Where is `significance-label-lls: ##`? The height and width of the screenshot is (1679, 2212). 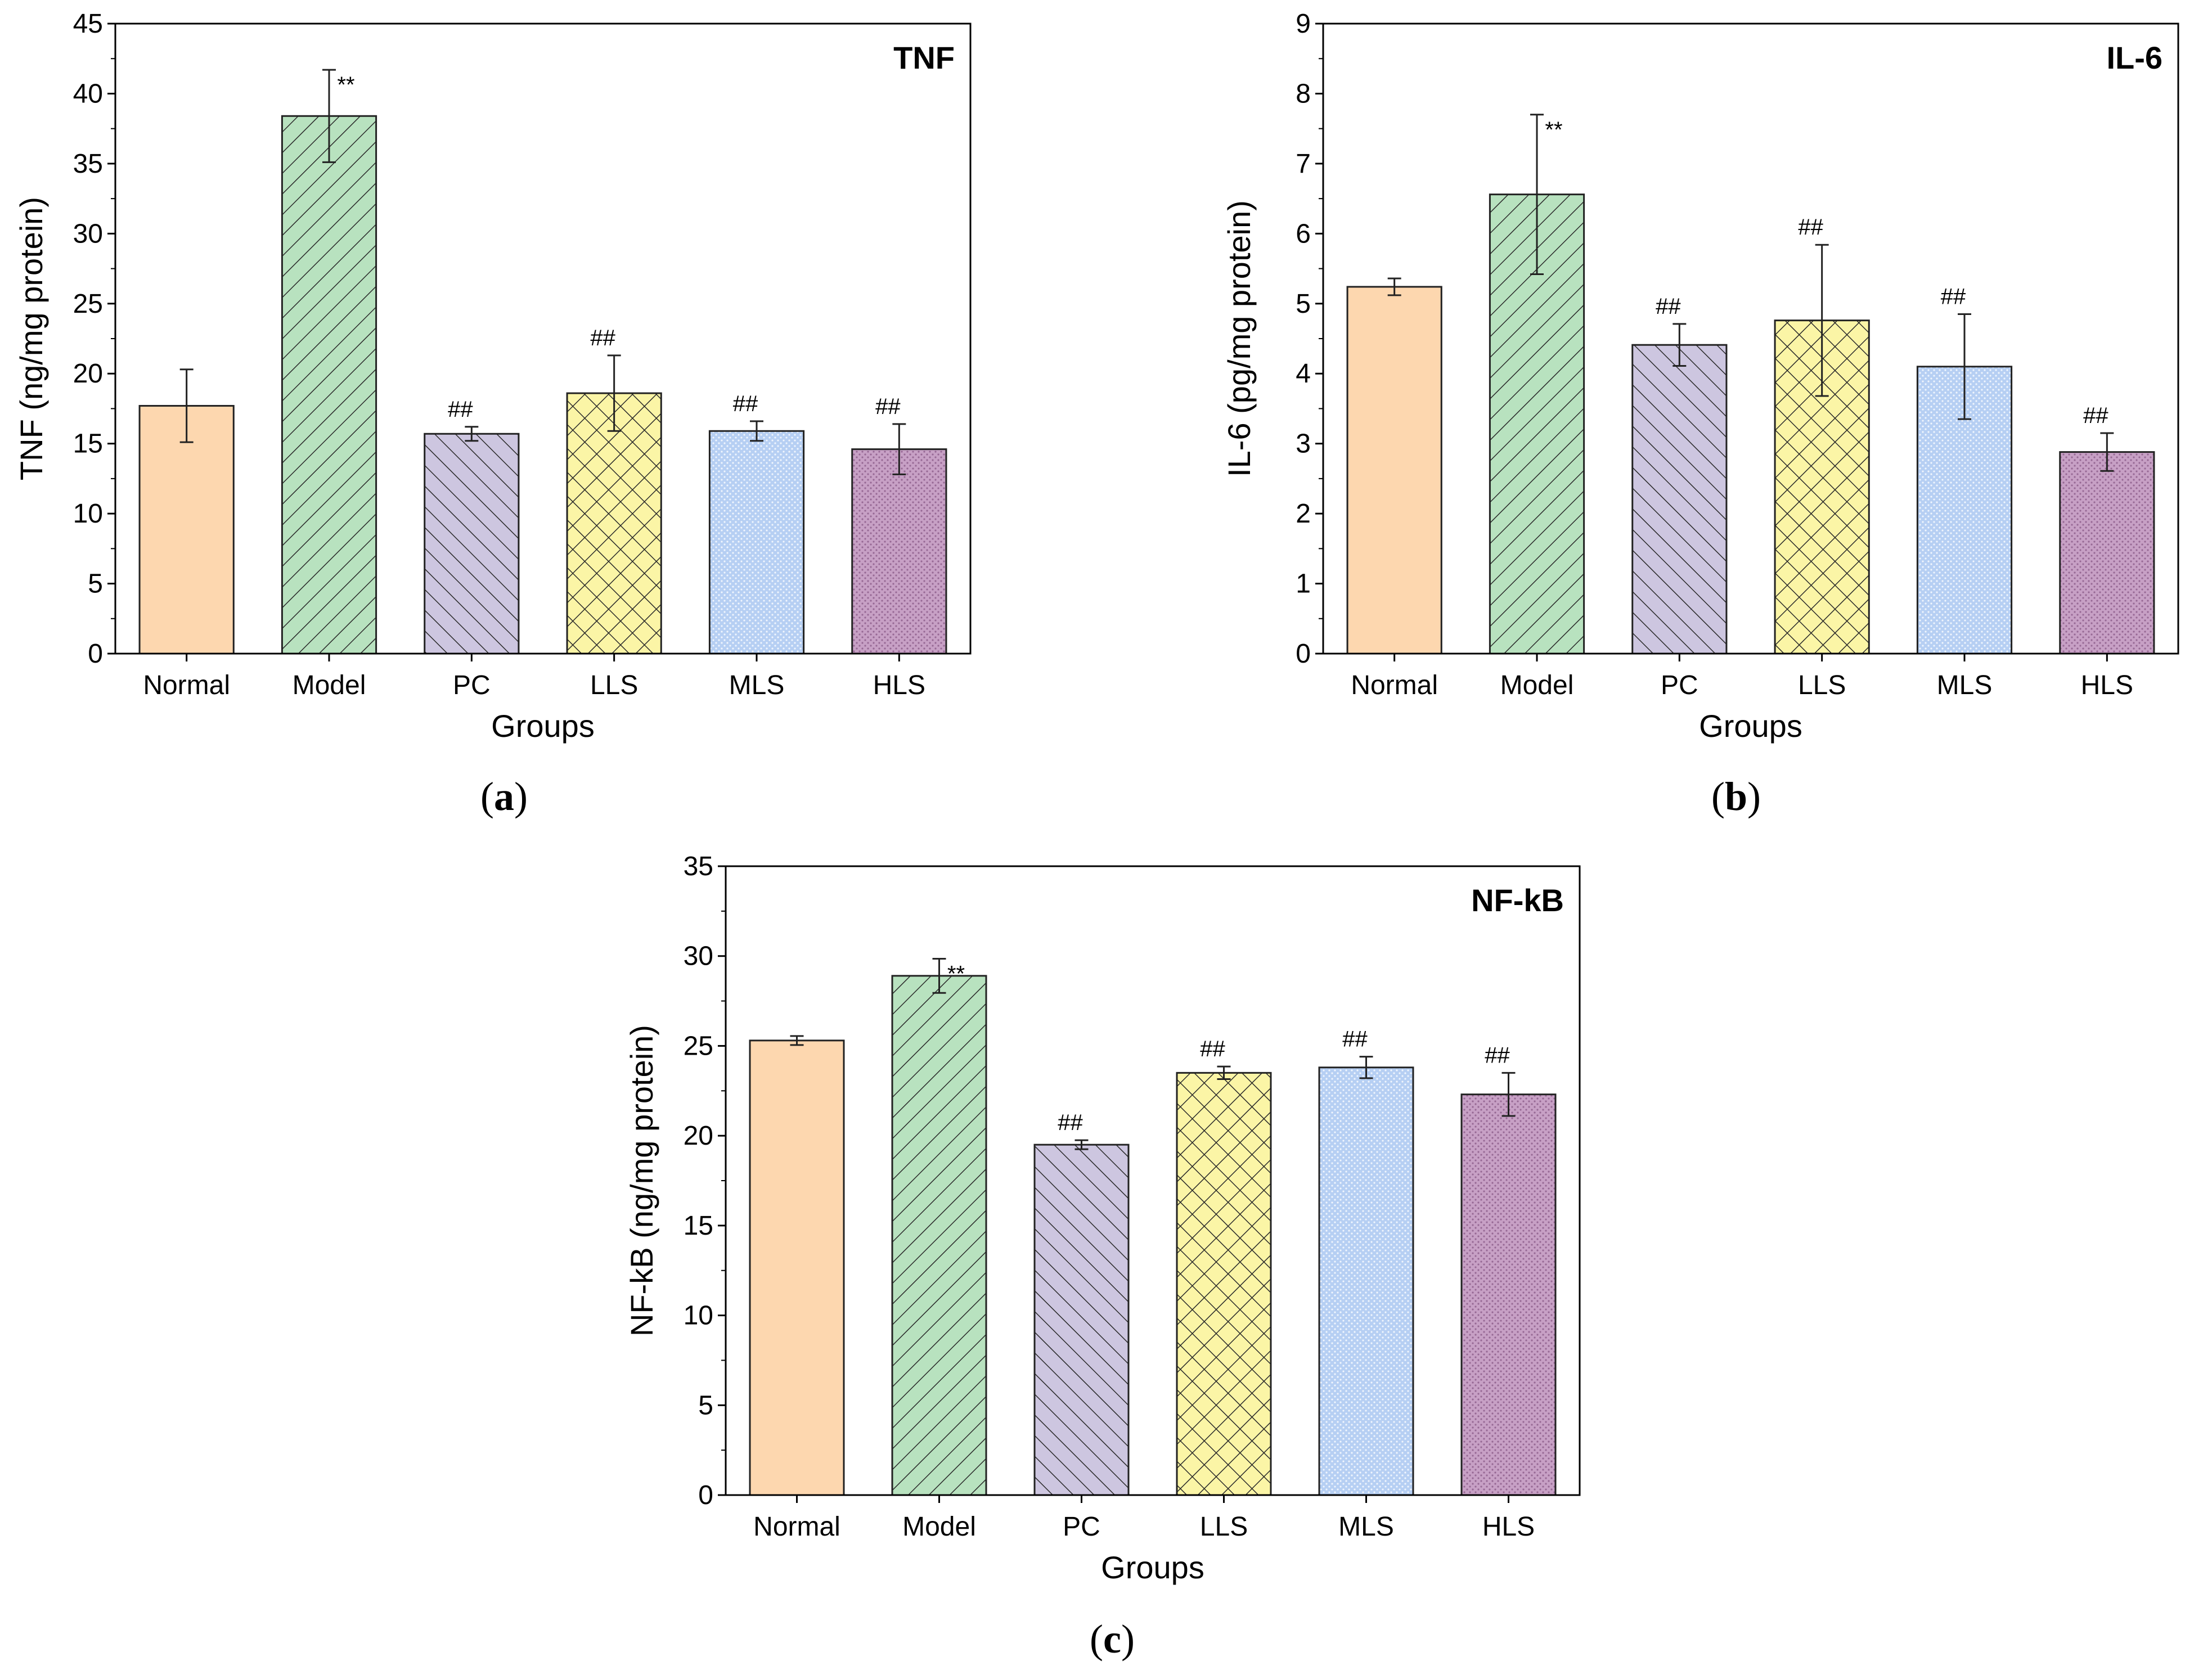
significance-label-lls: ## is located at coordinates (1212, 1049).